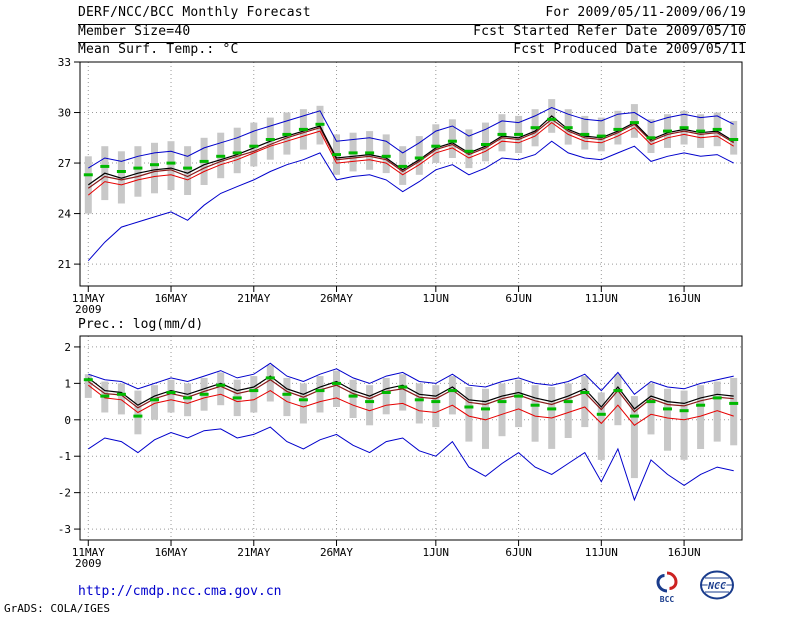  What do you see at coordinates (64, 529) in the screenshot?
I see `y-tick-label: -3` at bounding box center [64, 529].